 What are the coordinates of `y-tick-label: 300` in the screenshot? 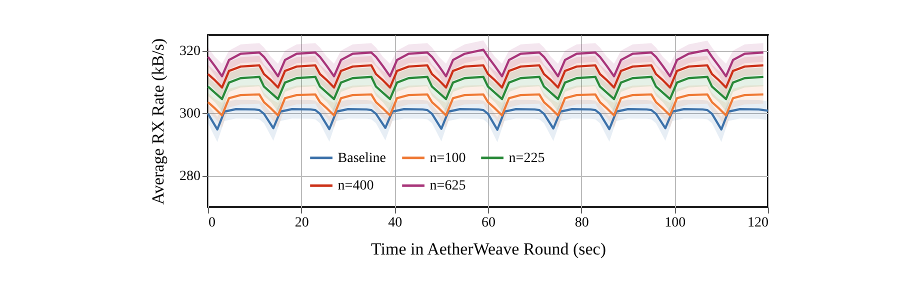 It's located at (190, 114).